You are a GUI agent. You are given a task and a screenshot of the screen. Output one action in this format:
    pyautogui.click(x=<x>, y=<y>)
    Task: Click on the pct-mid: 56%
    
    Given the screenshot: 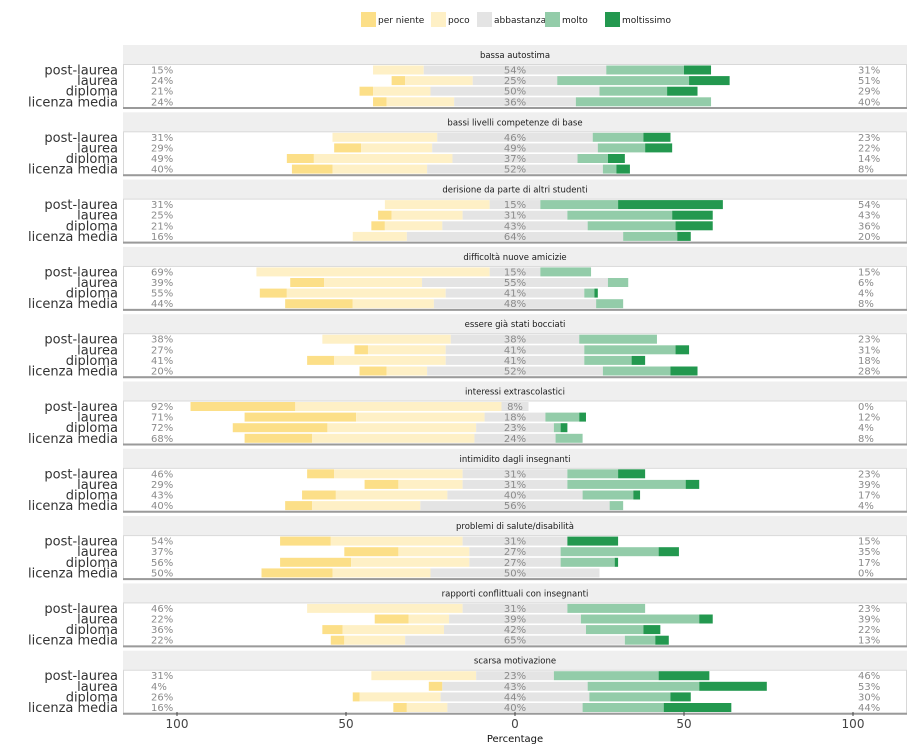 What is the action you would take?
    pyautogui.click(x=515, y=506)
    